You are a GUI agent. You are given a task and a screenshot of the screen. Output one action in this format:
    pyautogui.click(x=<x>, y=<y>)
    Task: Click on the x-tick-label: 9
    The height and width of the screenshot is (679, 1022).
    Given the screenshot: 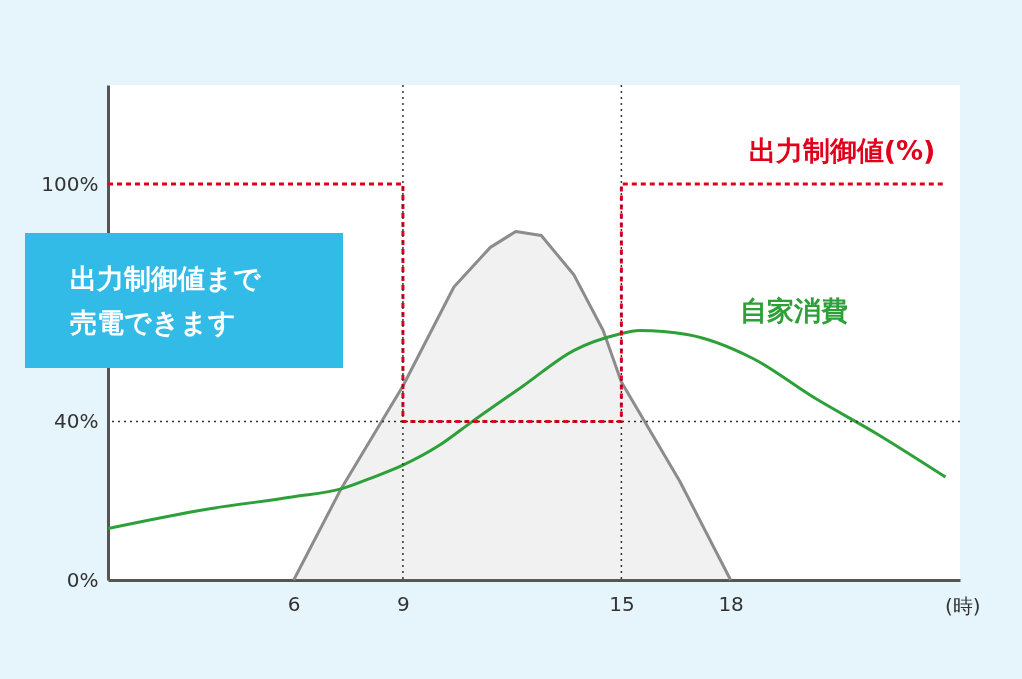 What is the action you would take?
    pyautogui.click(x=403, y=603)
    